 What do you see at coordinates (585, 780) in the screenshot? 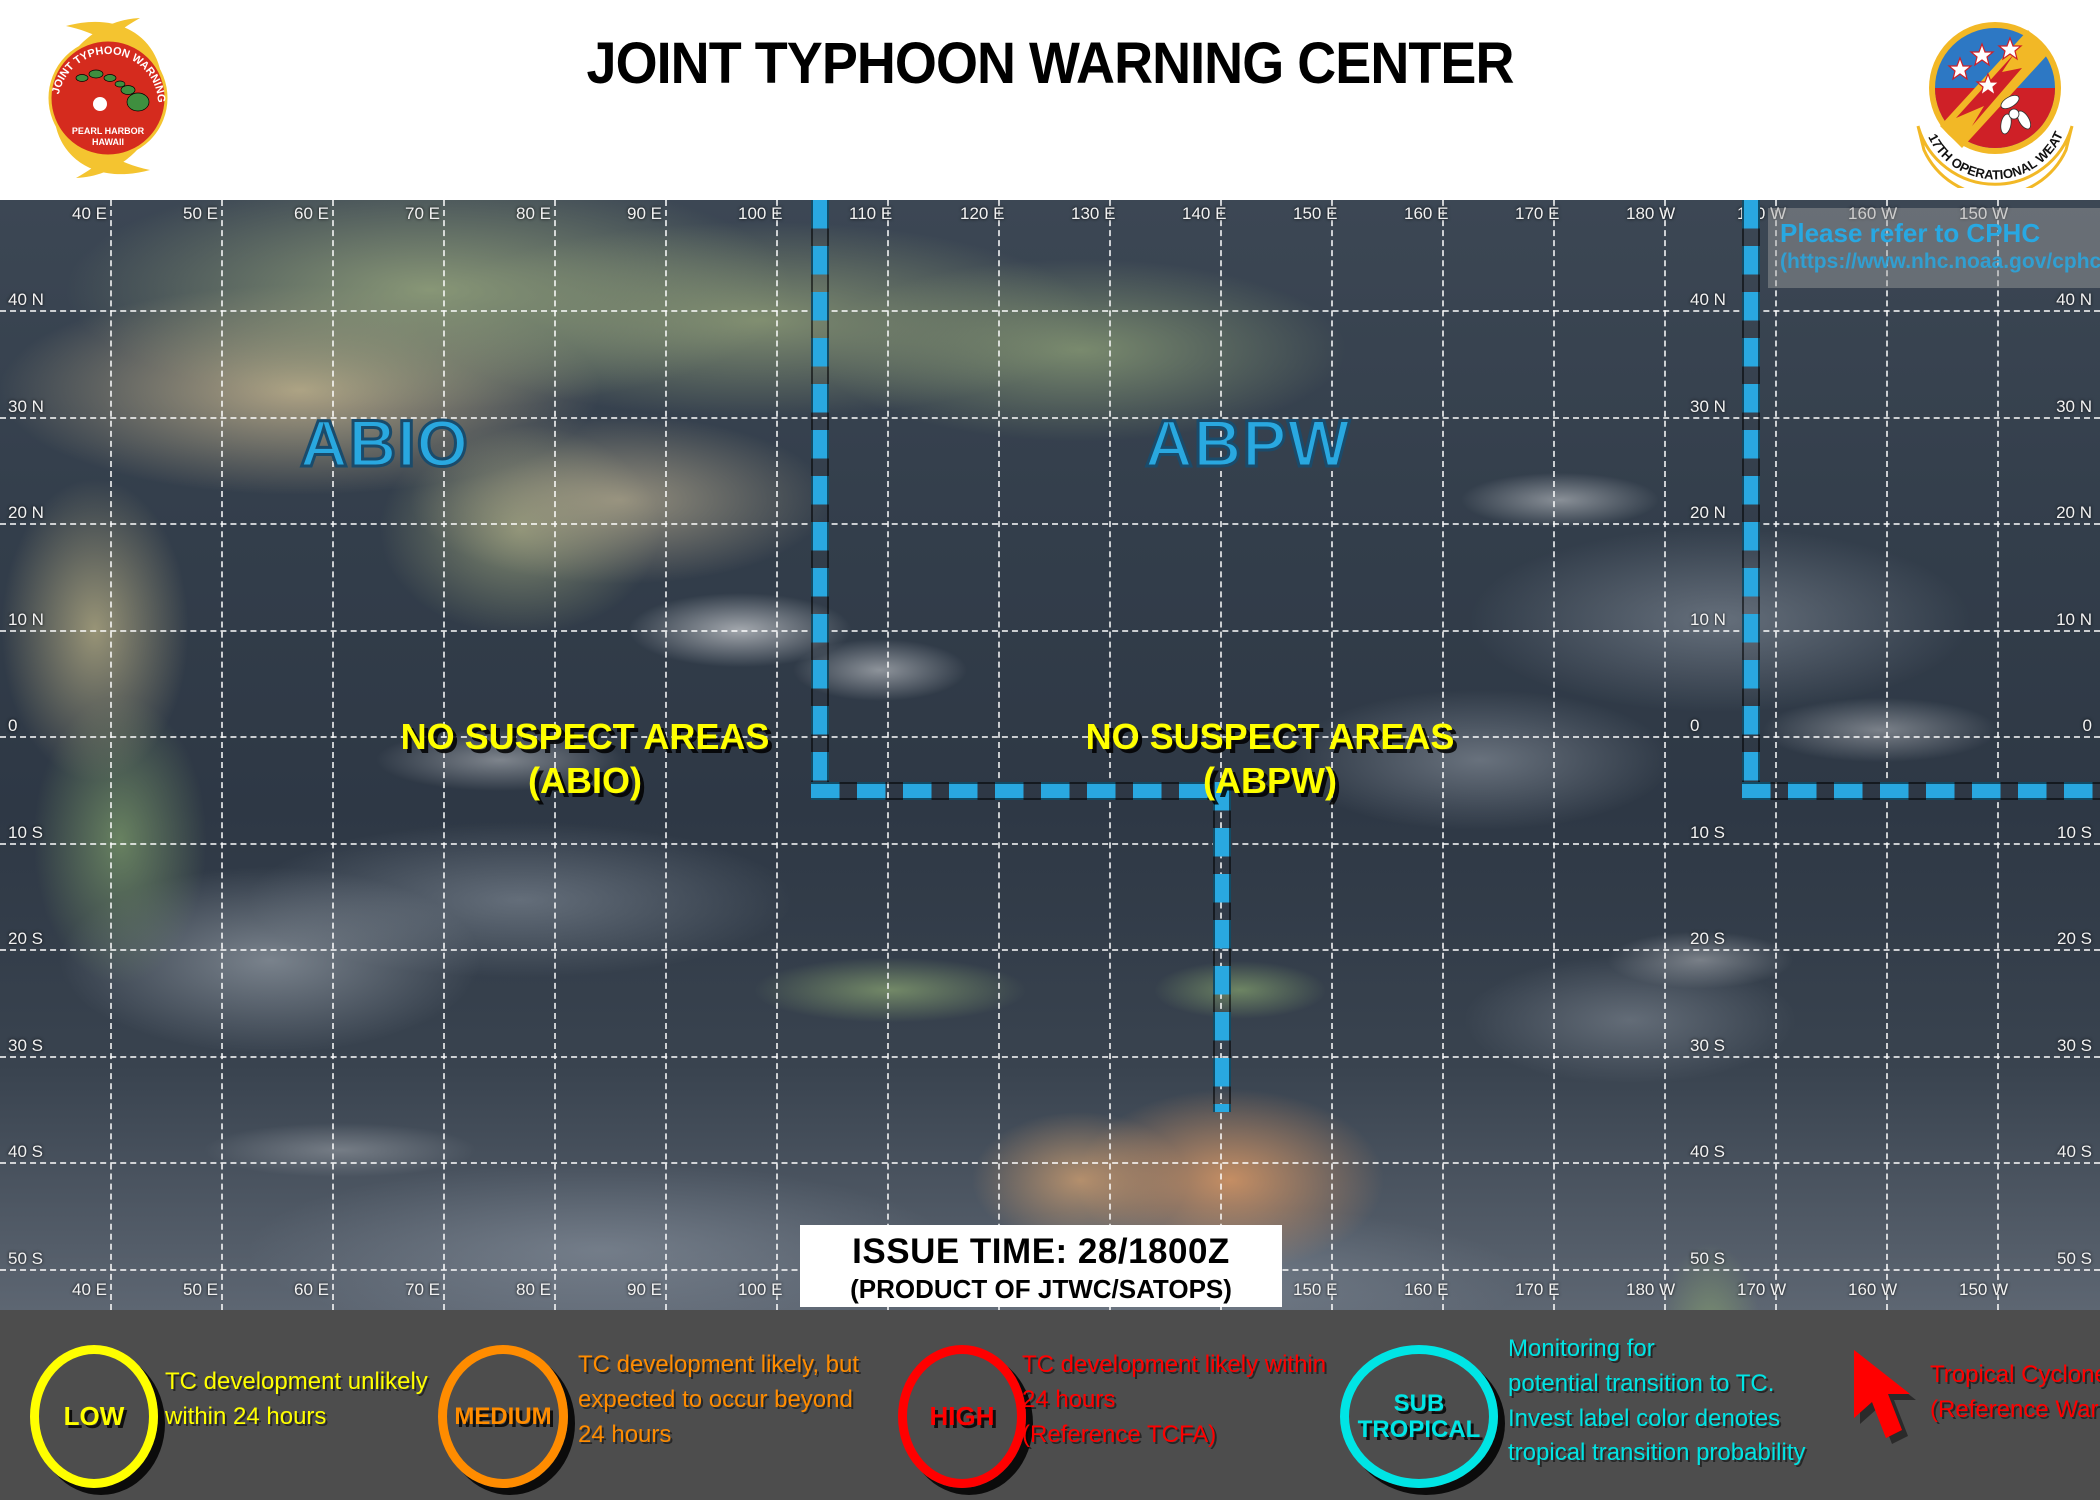
I see `no-suspect-abio-line2: (ABIO)` at bounding box center [585, 780].